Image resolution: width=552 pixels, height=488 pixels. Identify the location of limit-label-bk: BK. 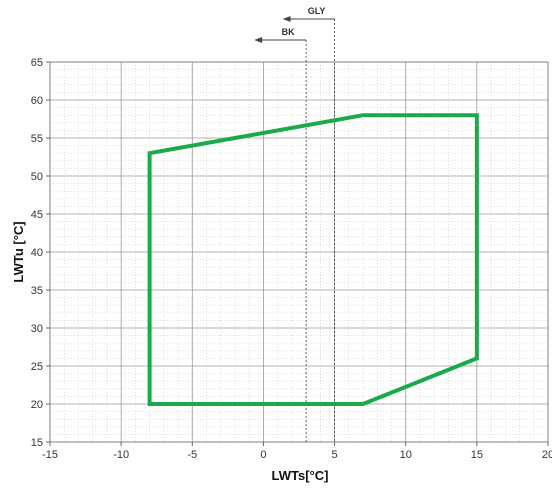
(288, 32).